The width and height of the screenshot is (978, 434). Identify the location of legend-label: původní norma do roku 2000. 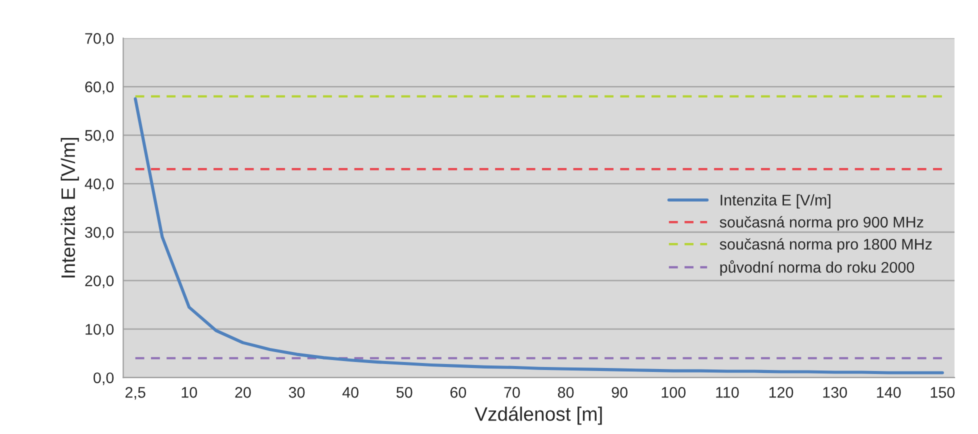
(817, 268).